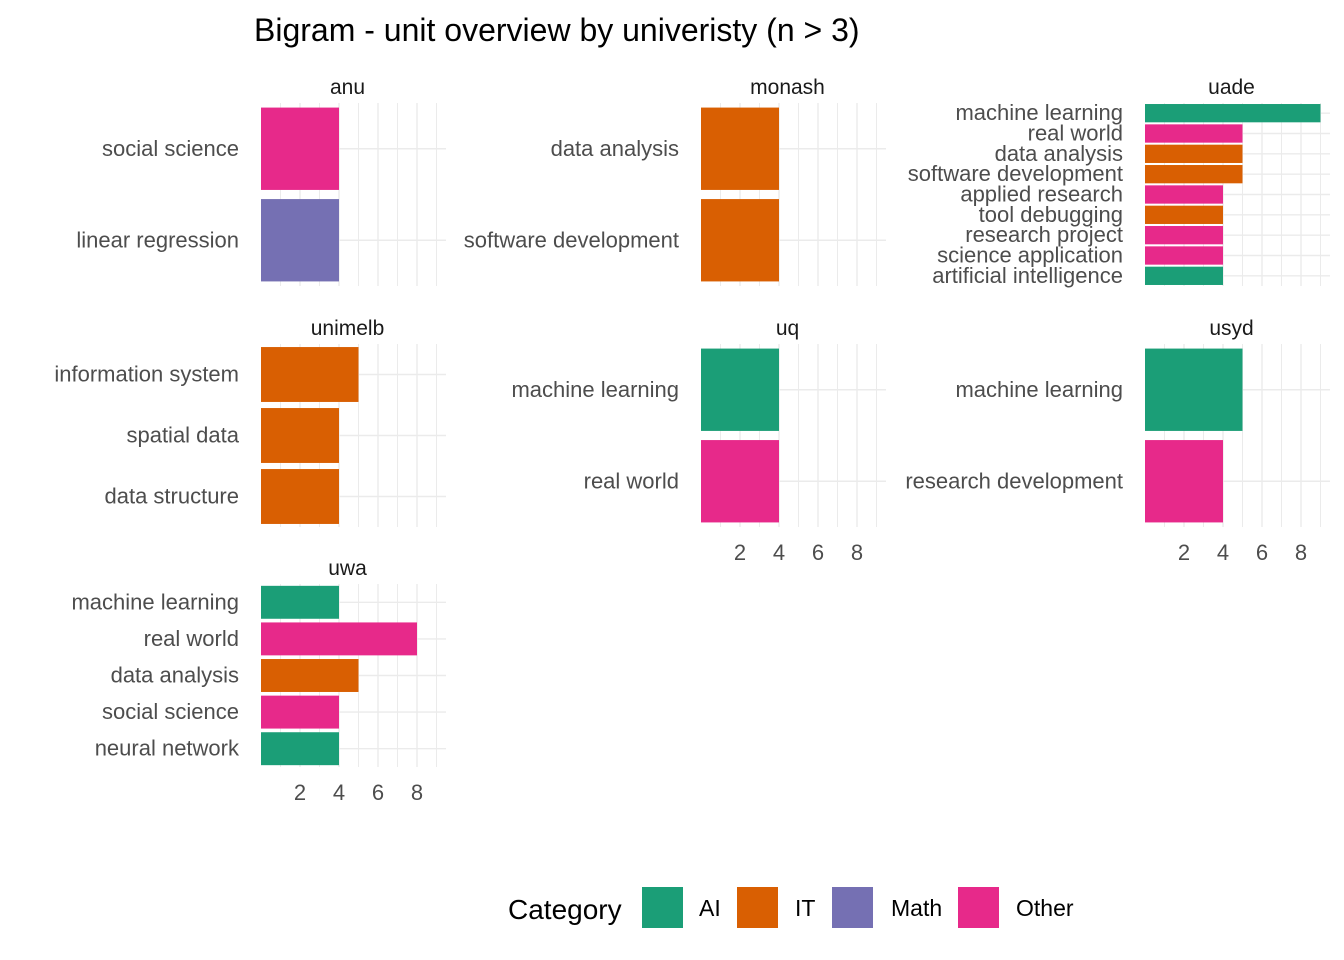  What do you see at coordinates (1030, 255) in the screenshot?
I see `y-tick-label: science application` at bounding box center [1030, 255].